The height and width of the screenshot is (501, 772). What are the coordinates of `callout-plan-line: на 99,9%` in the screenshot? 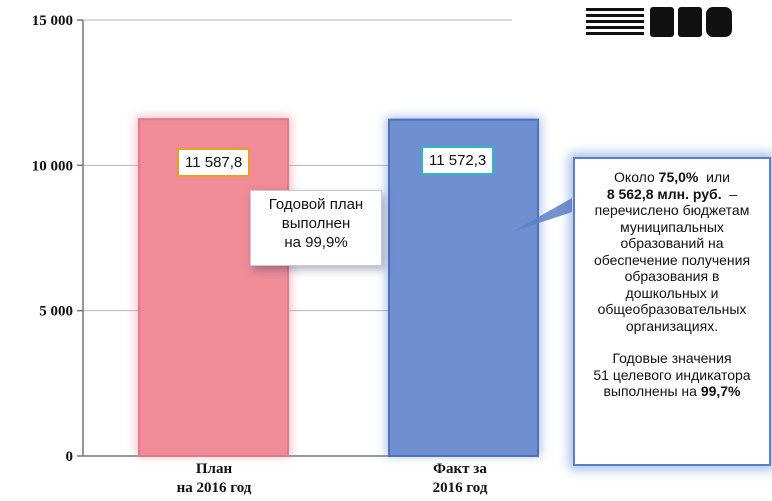 It's located at (316, 242).